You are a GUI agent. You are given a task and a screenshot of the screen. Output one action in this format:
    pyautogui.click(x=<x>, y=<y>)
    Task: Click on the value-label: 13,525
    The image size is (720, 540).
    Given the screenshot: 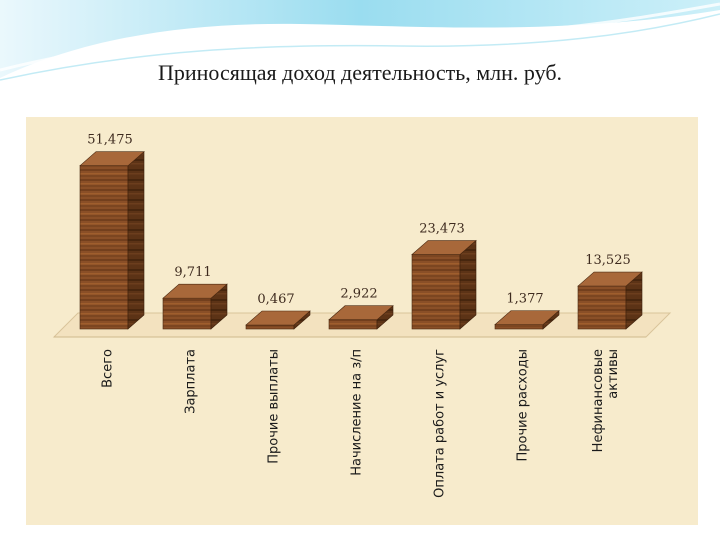 What is the action you would take?
    pyautogui.click(x=608, y=260)
    